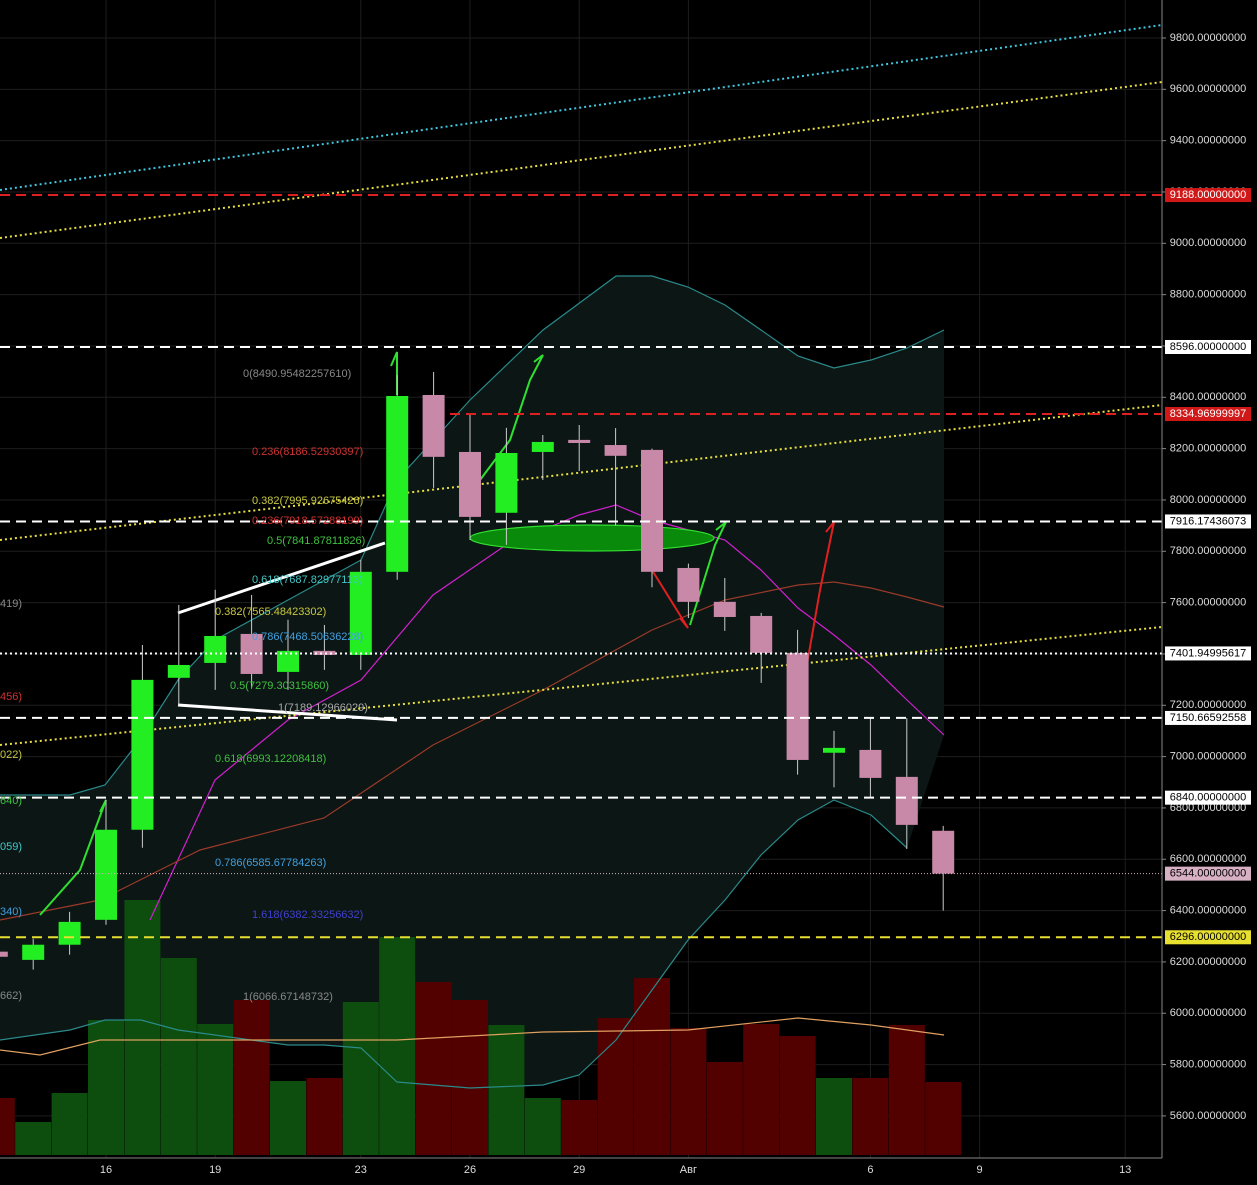 Image resolution: width=1257 pixels, height=1185 pixels. Describe the element at coordinates (279, 686) in the screenshot. I see `fib-label: 0.5(7279.30315860)` at that location.